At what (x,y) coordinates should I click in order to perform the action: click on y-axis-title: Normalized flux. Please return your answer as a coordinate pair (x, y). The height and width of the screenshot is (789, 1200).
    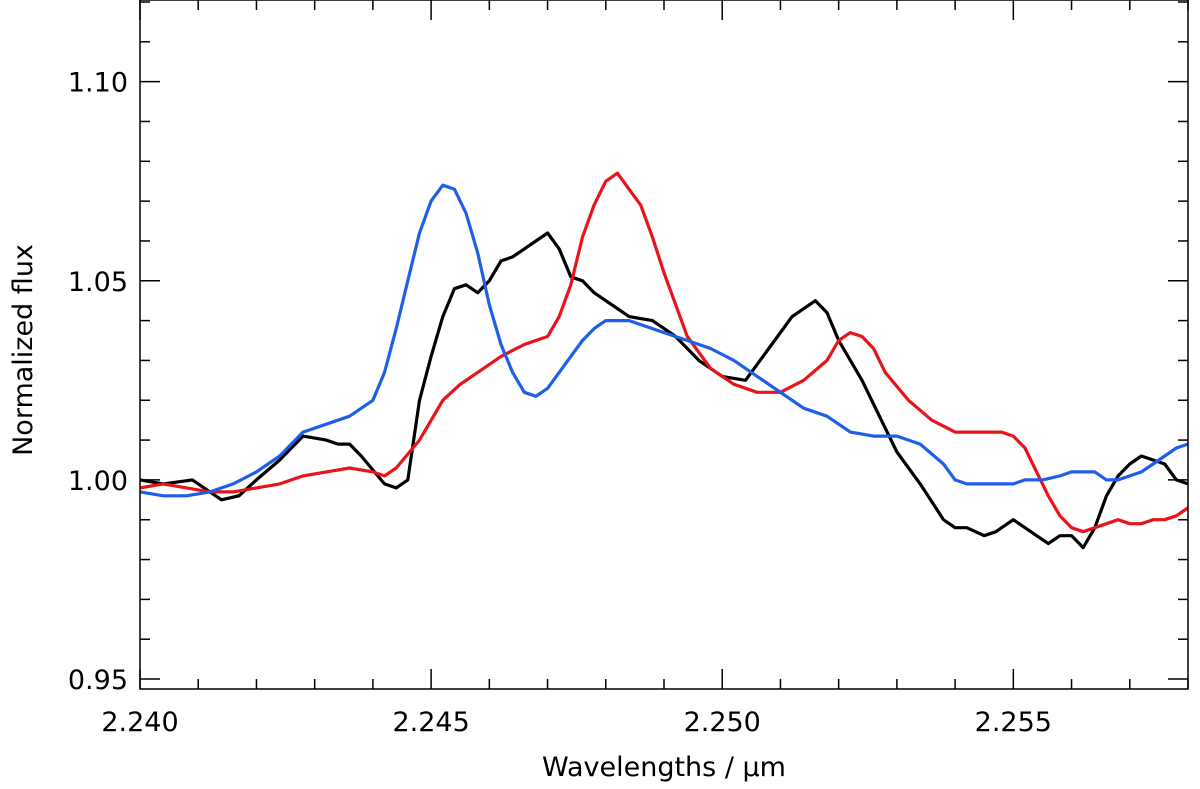
    Looking at the image, I should click on (23, 350).